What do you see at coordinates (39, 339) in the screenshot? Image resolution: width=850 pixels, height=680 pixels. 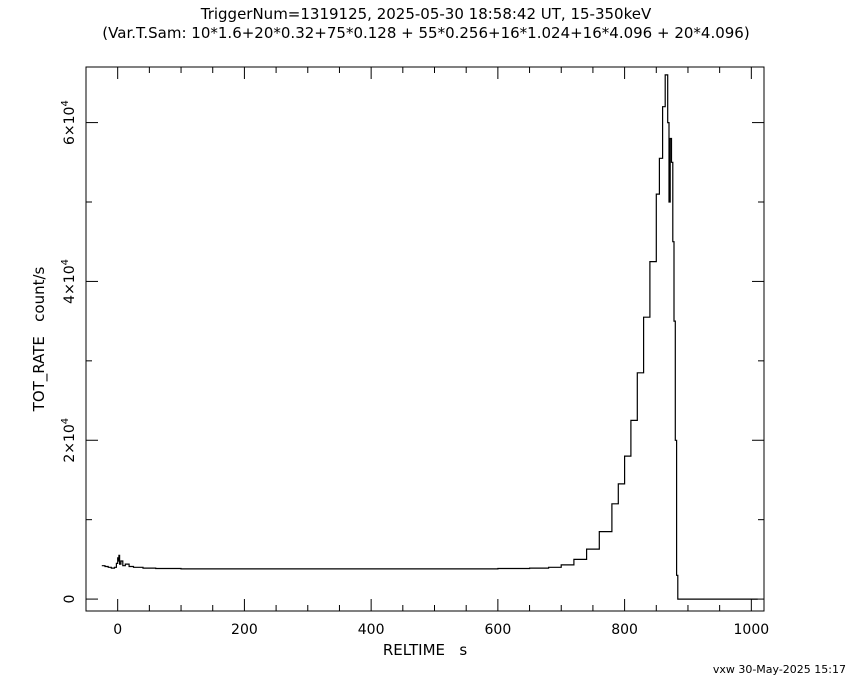 I see `y-axis-label: TOT_RATE count/s` at bounding box center [39, 339].